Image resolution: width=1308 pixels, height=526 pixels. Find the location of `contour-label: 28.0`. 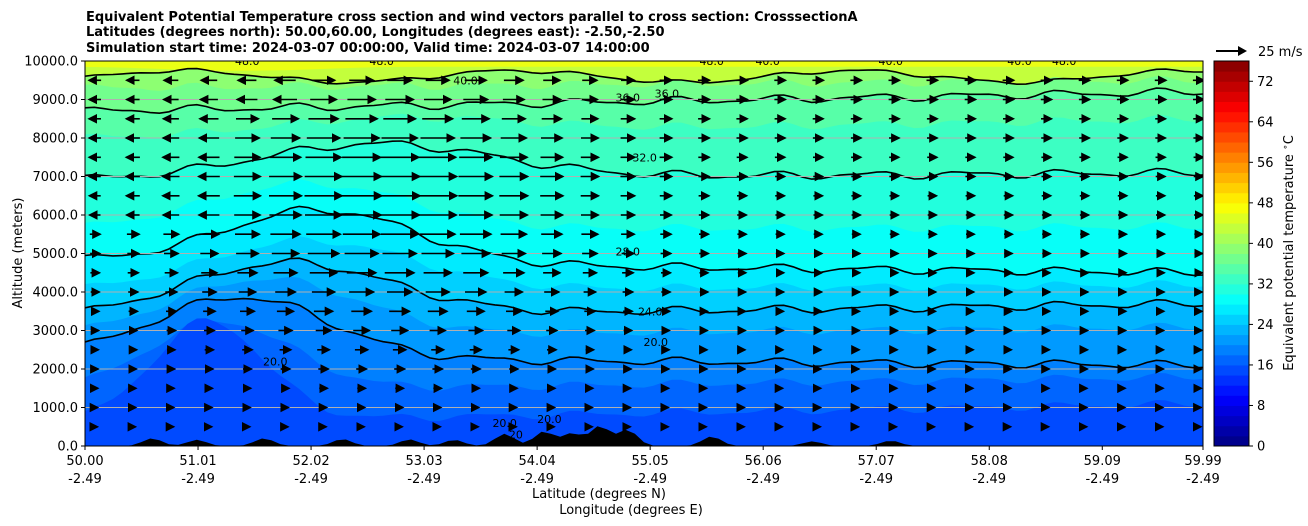

contour-label: 28.0 is located at coordinates (628, 252).